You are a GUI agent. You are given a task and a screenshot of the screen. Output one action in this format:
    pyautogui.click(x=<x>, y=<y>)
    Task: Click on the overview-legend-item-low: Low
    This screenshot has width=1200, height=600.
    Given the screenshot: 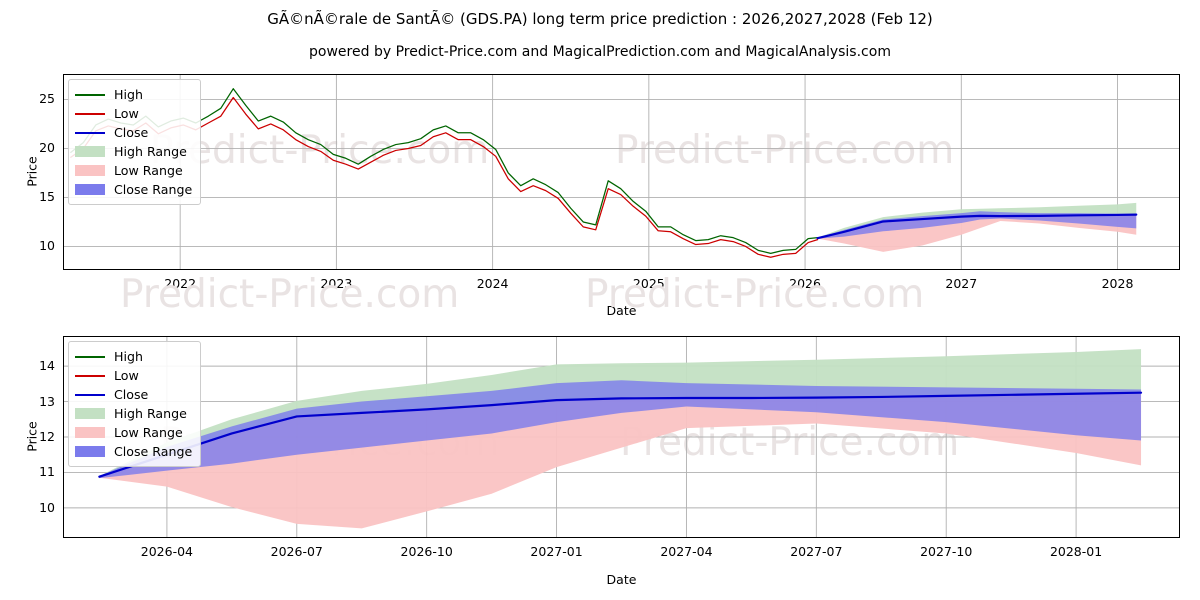 What is the action you would take?
    pyautogui.click(x=133, y=113)
    